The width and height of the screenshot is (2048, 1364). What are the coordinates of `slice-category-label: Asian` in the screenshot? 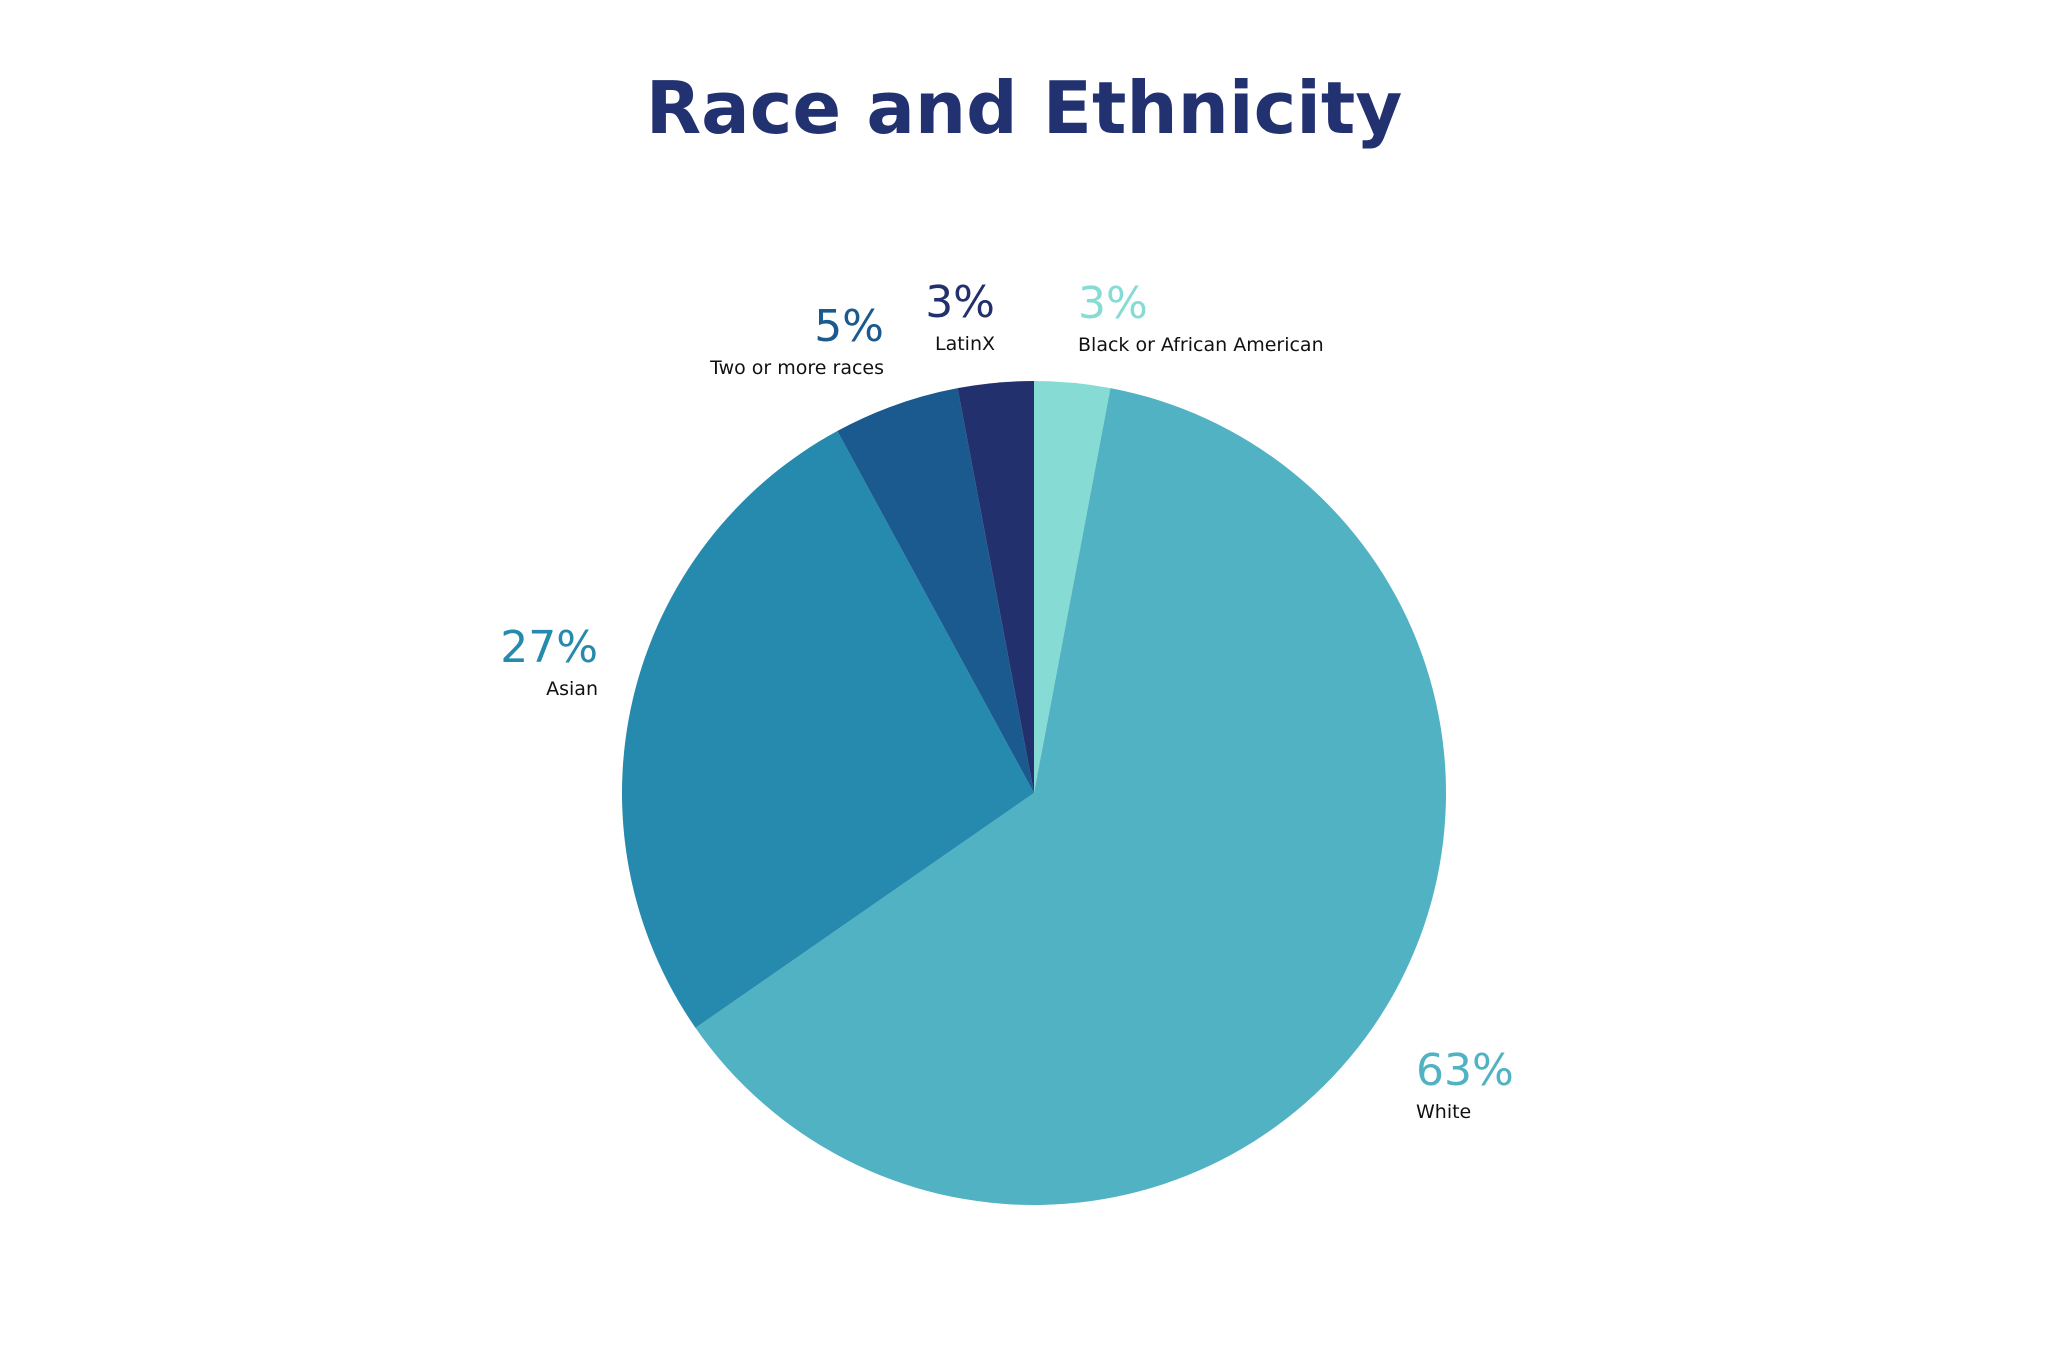 It's located at (572, 689).